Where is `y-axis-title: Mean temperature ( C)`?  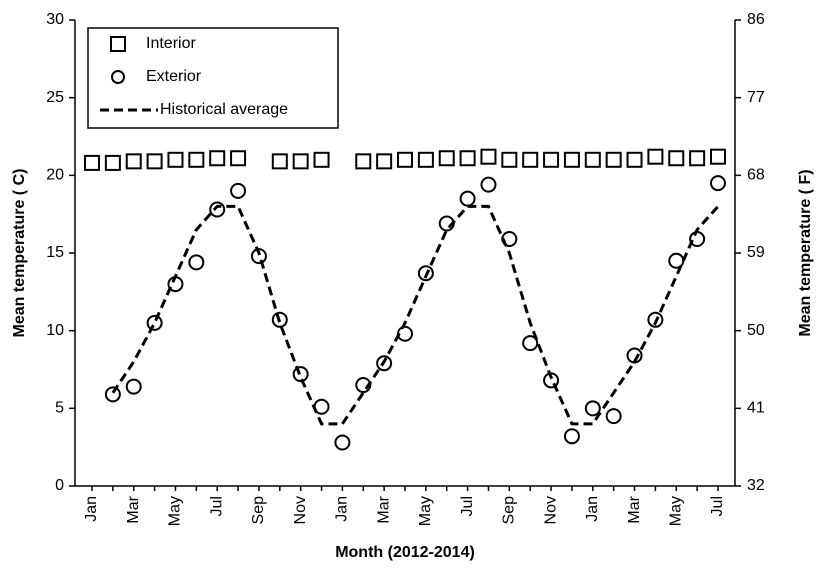
y-axis-title: Mean temperature ( C) is located at coordinates (19, 253).